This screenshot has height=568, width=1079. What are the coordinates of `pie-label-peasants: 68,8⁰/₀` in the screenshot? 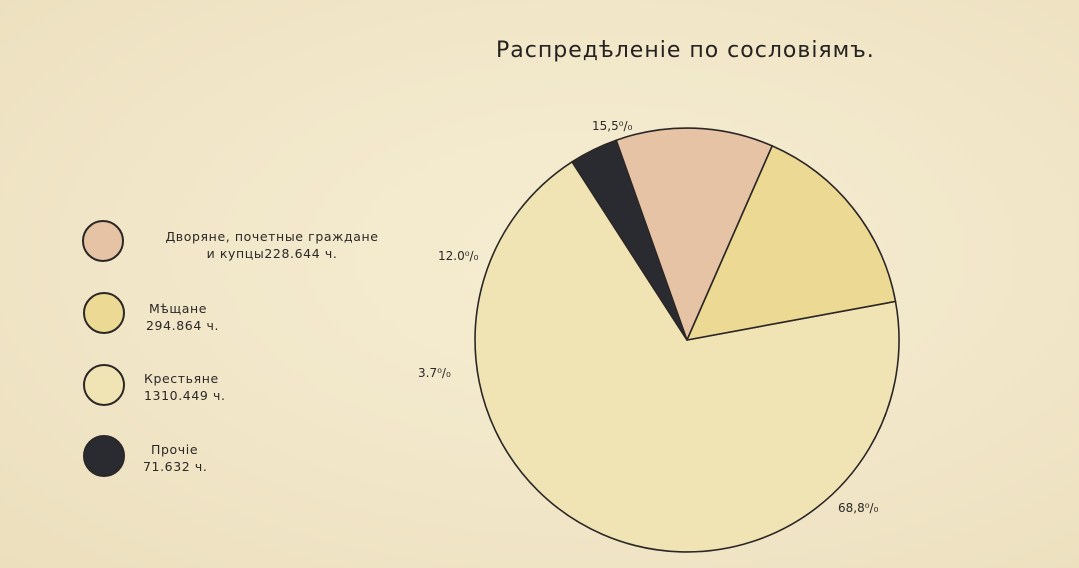 It's located at (858, 508).